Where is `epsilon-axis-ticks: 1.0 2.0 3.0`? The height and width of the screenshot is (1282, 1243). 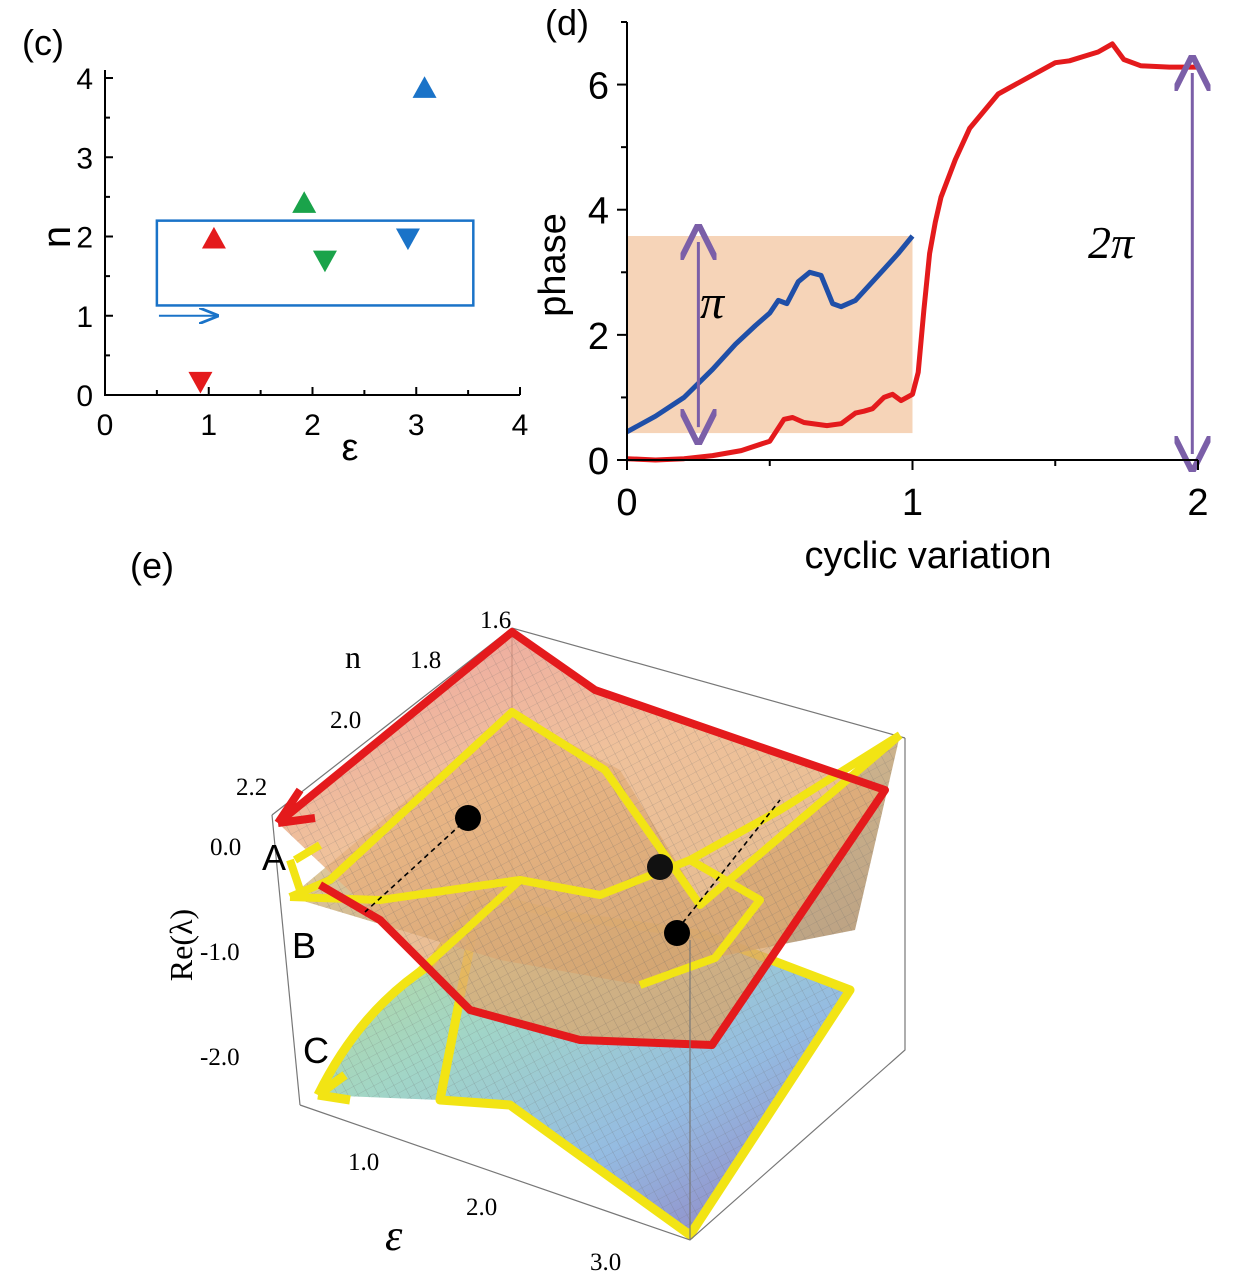
epsilon-axis-ticks: 1.0 2.0 3.0 is located at coordinates (484, 1212).